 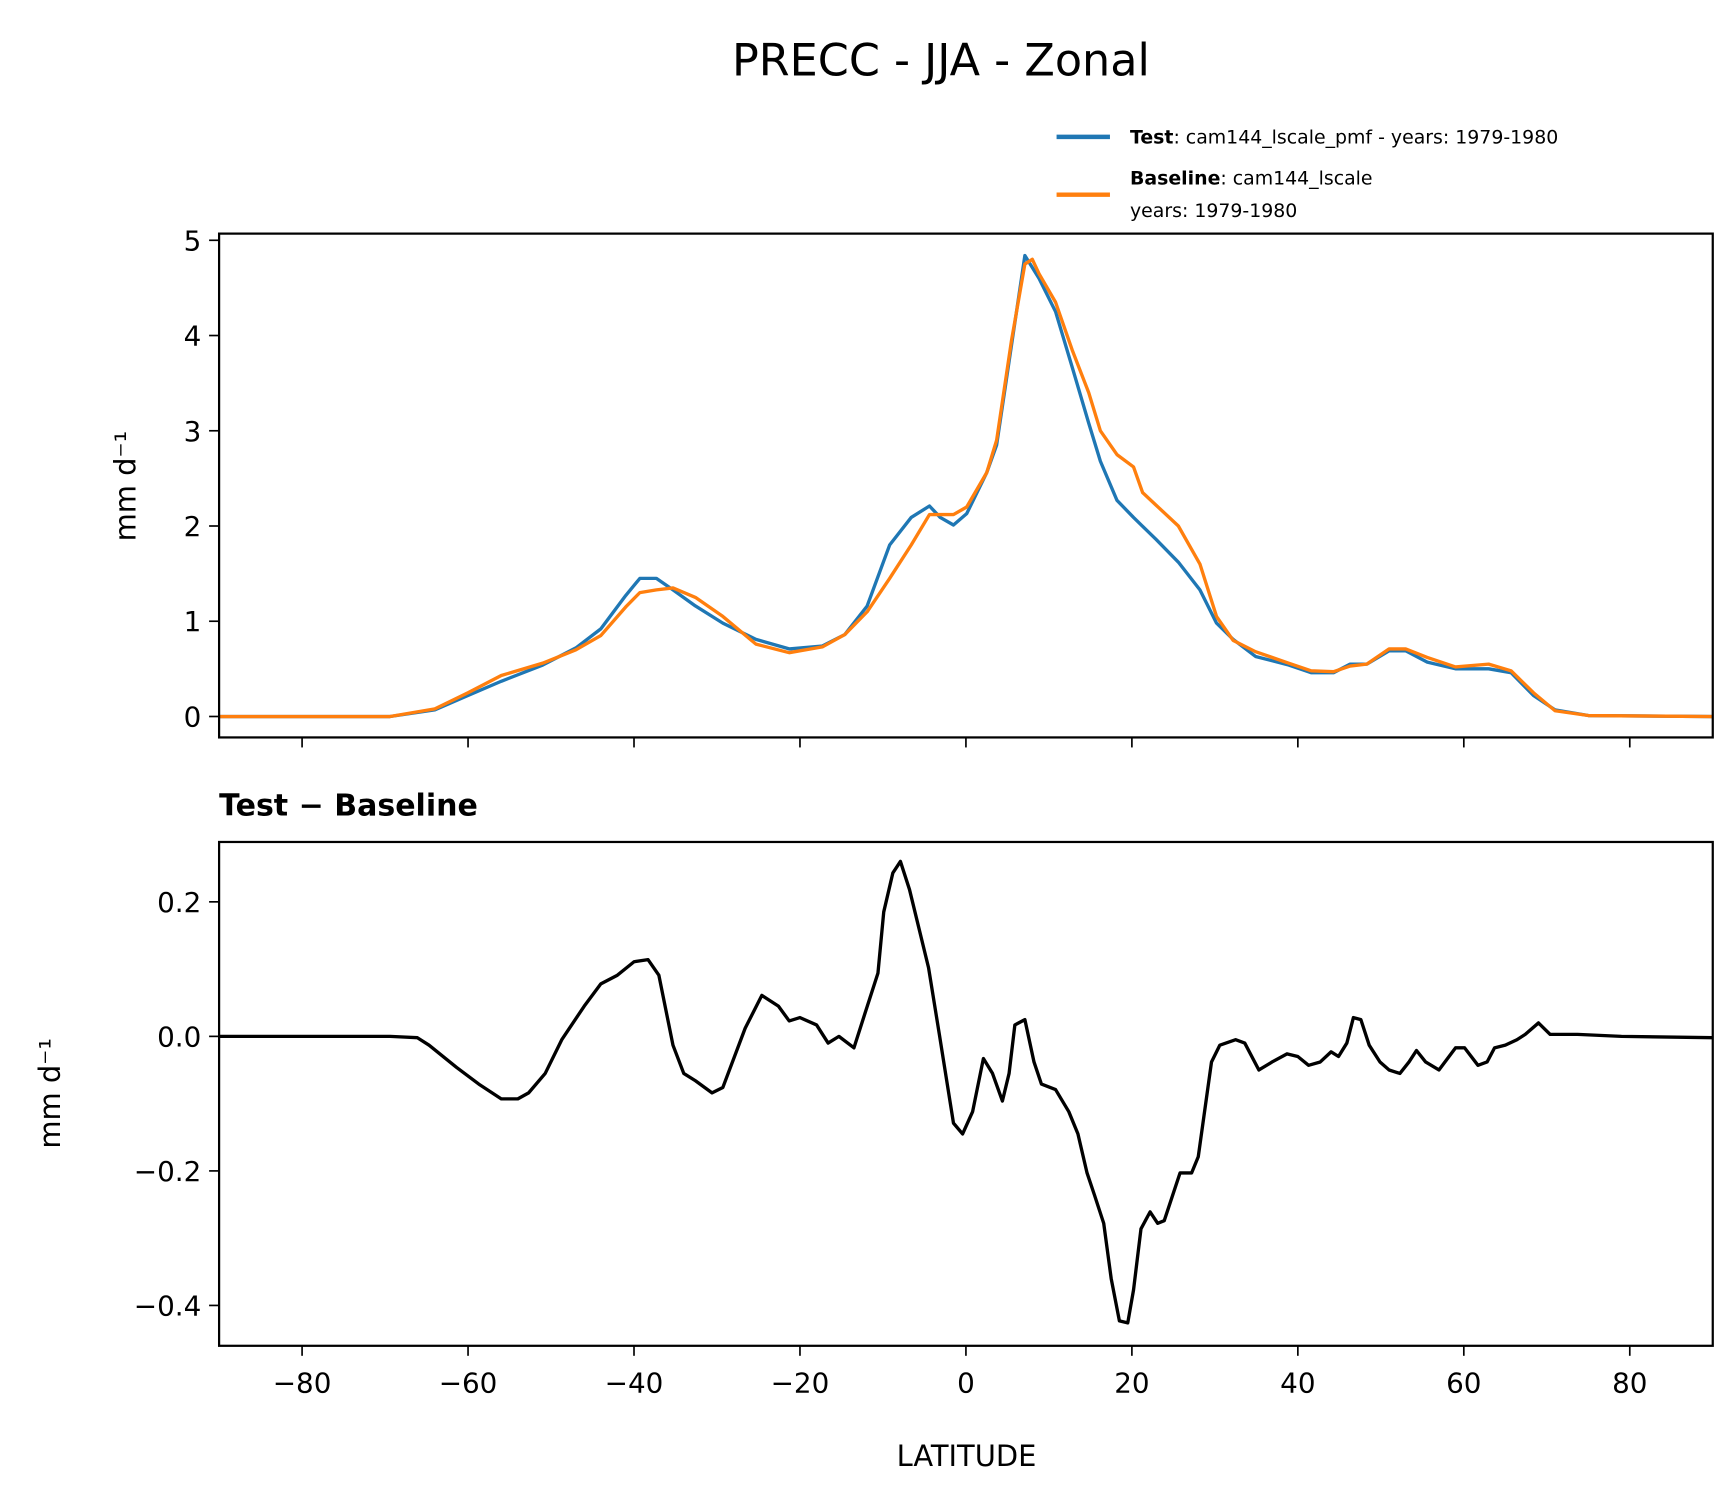 What do you see at coordinates (1297, 1383) in the screenshot?
I see `bottom-xtick-label: 40` at bounding box center [1297, 1383].